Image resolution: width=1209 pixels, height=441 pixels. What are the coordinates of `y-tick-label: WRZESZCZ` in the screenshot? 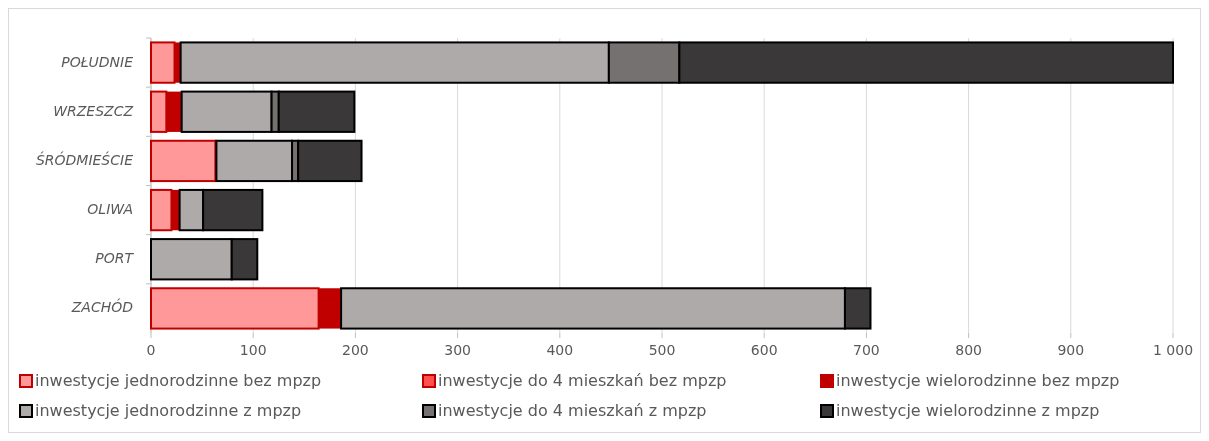 It's located at (93, 110).